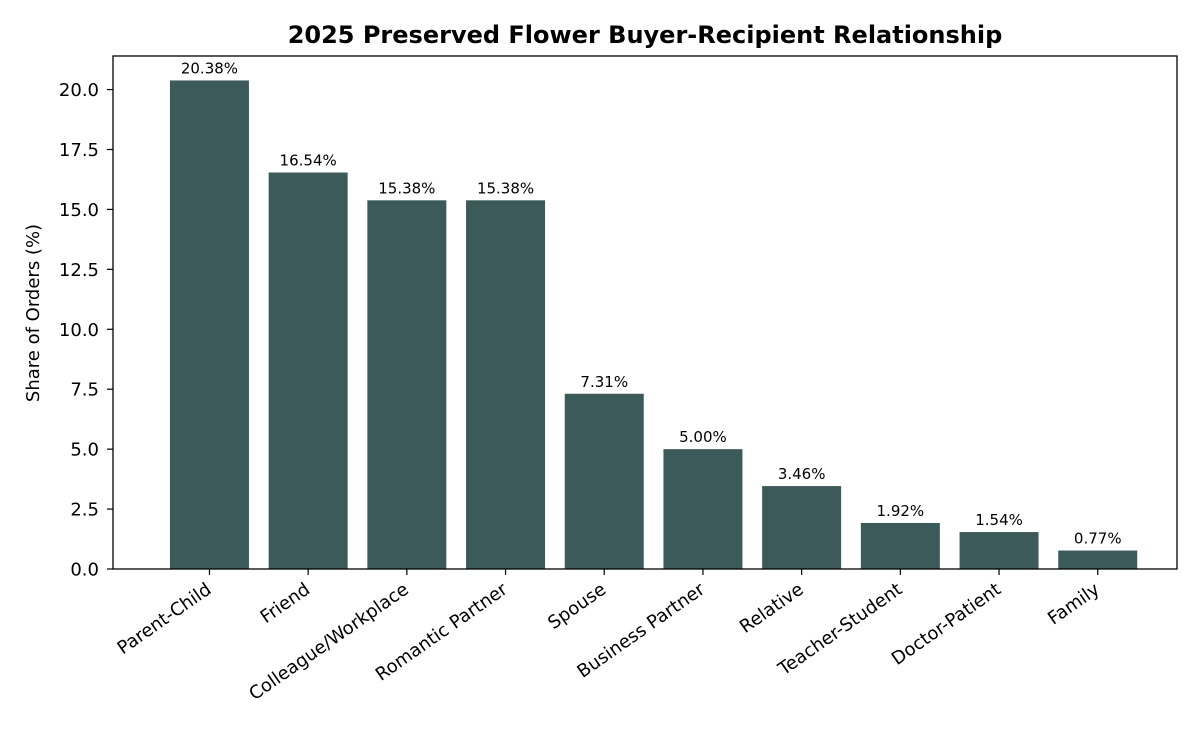  What do you see at coordinates (84, 510) in the screenshot?
I see `y-tick-label-1: 2.5` at bounding box center [84, 510].